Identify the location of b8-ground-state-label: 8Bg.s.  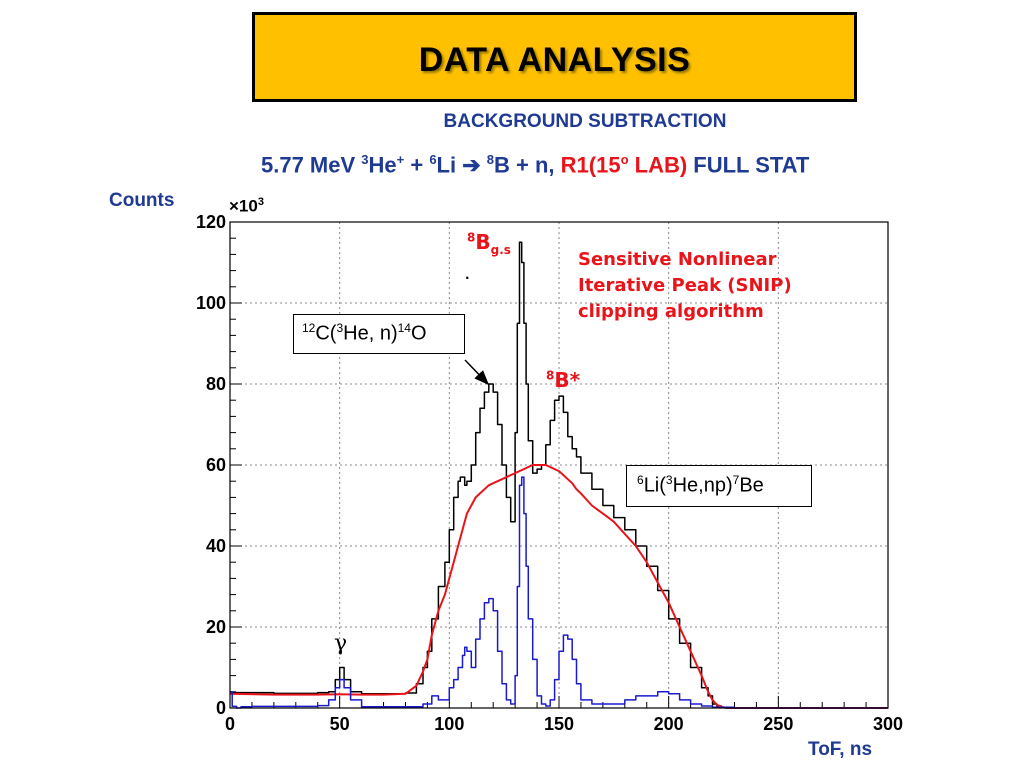
(489, 243).